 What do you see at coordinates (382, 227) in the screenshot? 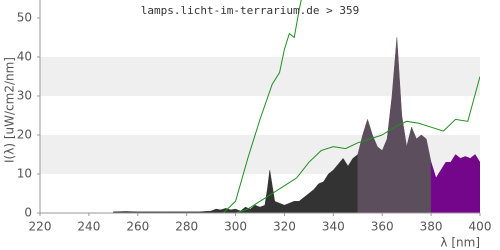
I see `x-tick-label: 360` at bounding box center [382, 227].